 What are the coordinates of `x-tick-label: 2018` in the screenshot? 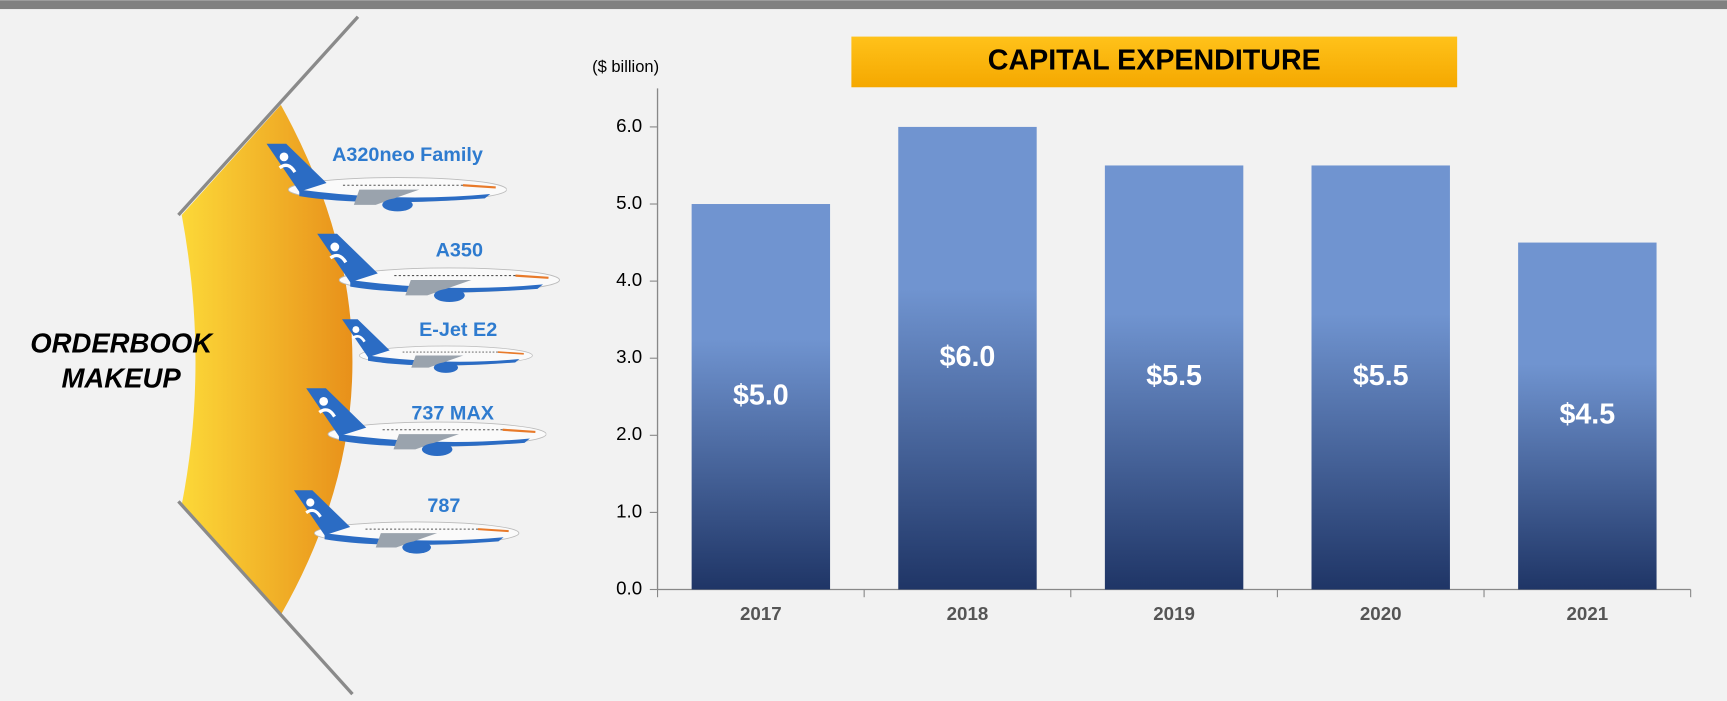 It's located at (968, 613).